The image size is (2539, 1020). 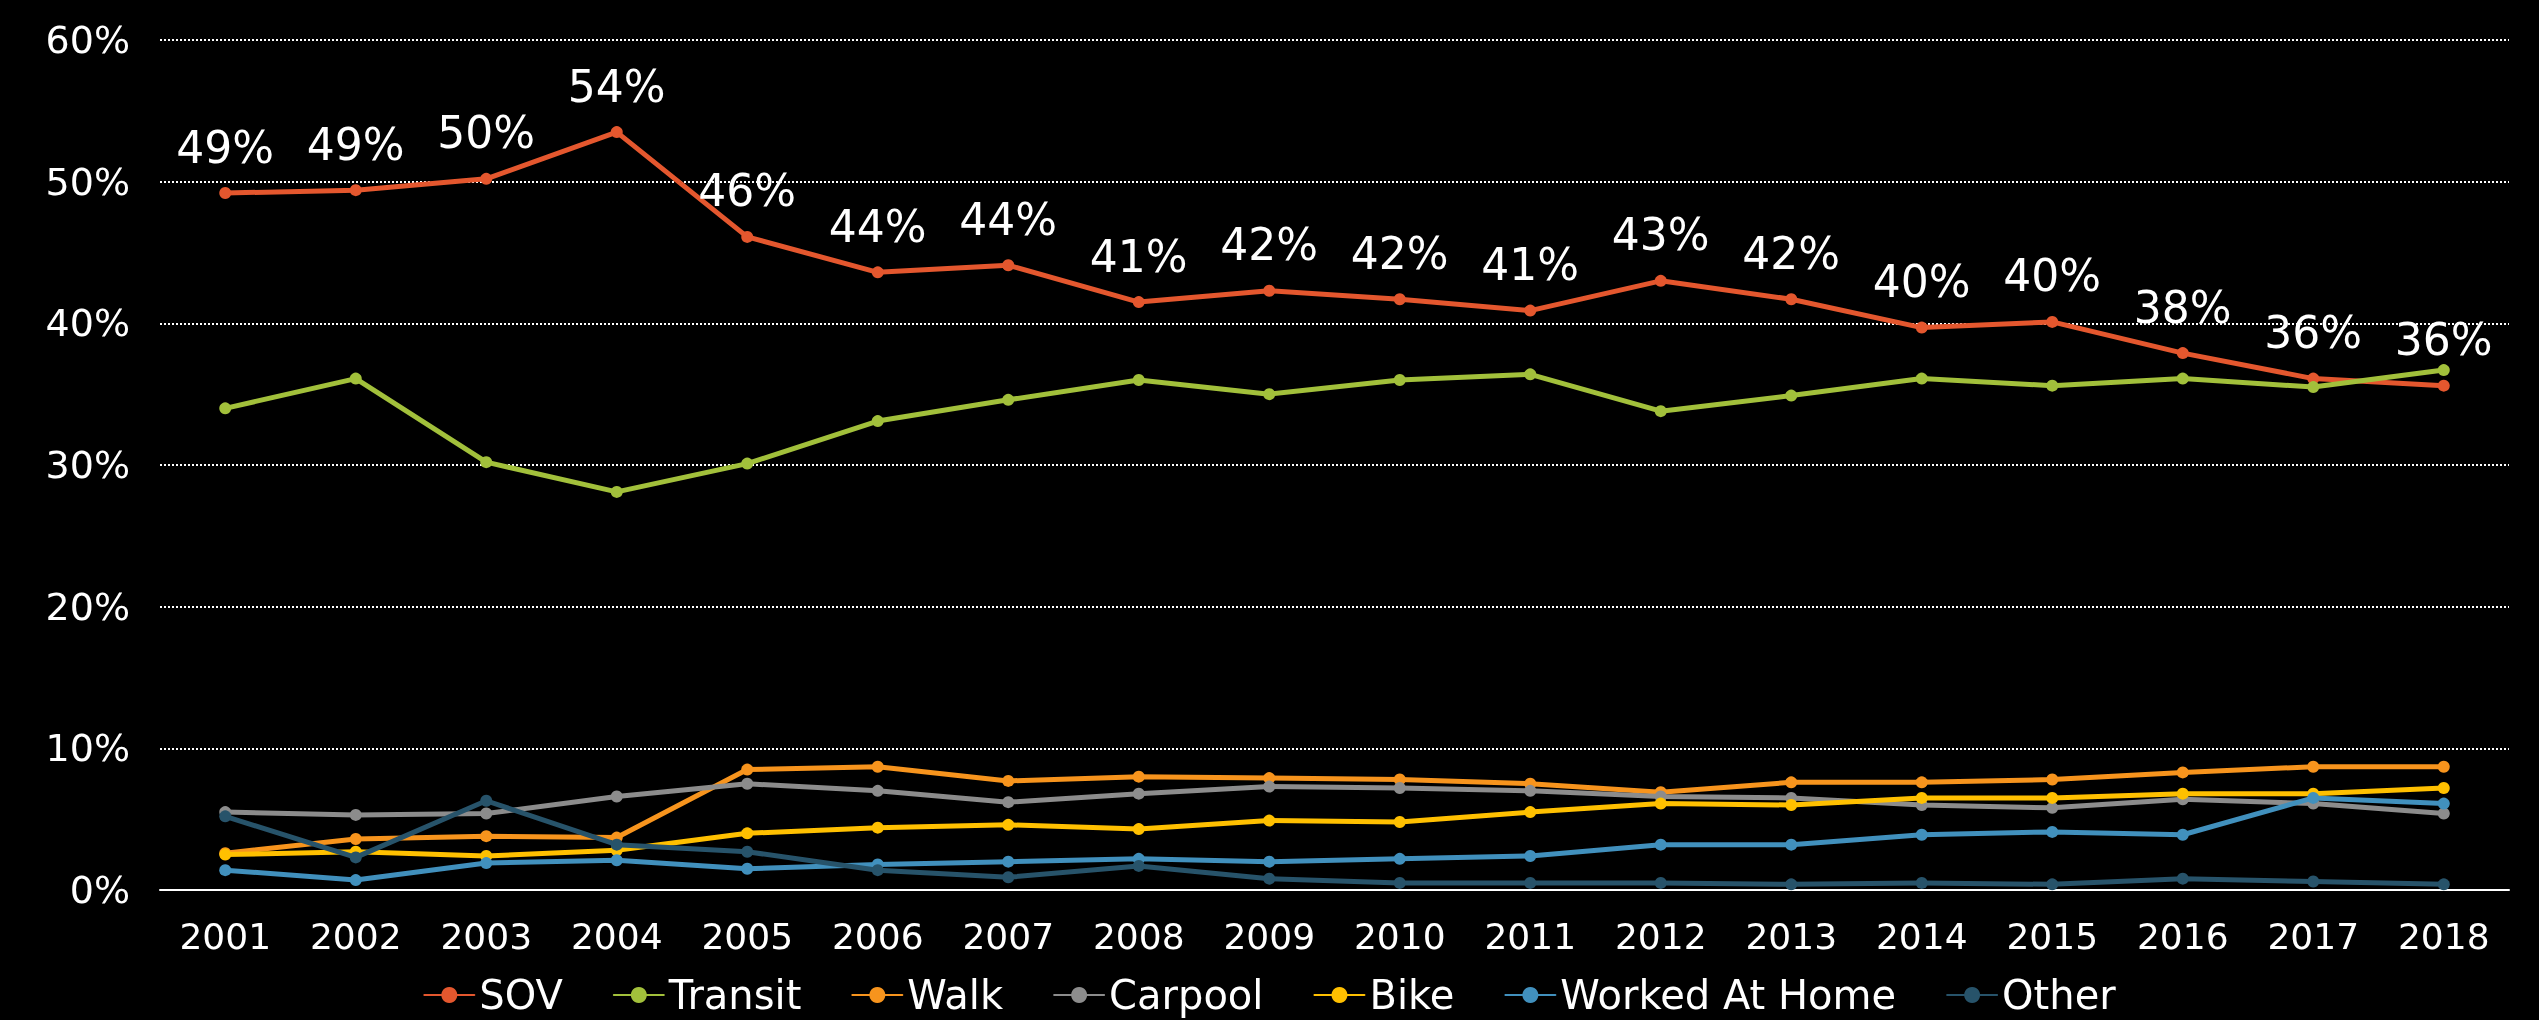 I want to click on x-tick-label: 2017, so click(x=2313, y=936).